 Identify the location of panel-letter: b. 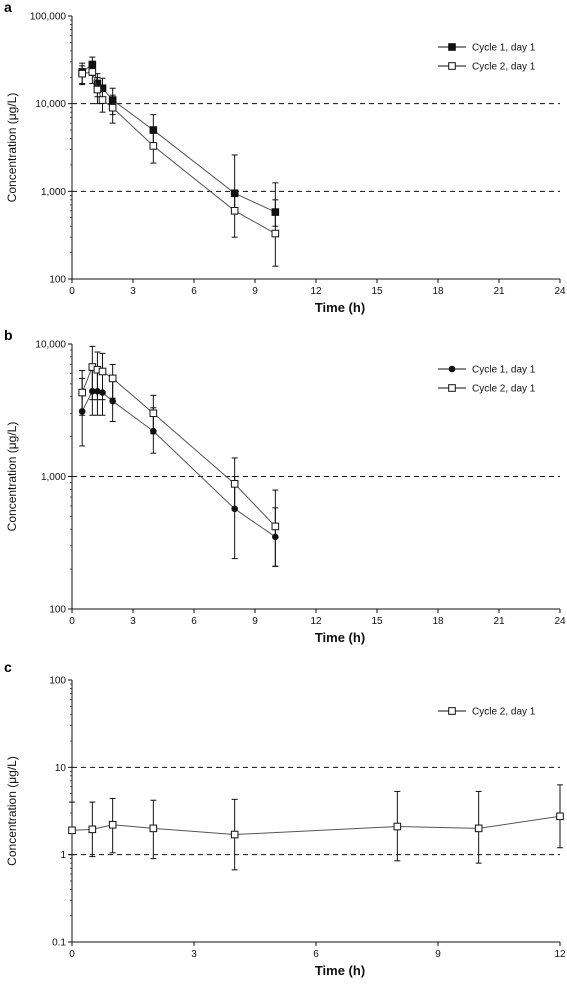
(8, 335).